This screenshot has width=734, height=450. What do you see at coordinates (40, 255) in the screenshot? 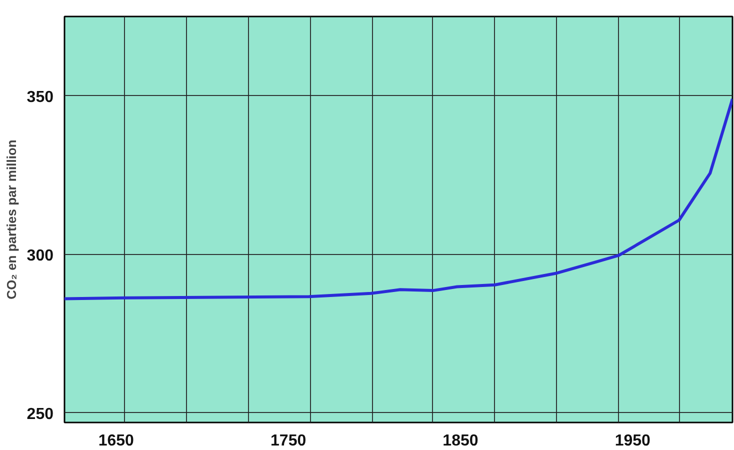
I see `y-tick-label: 300` at bounding box center [40, 255].